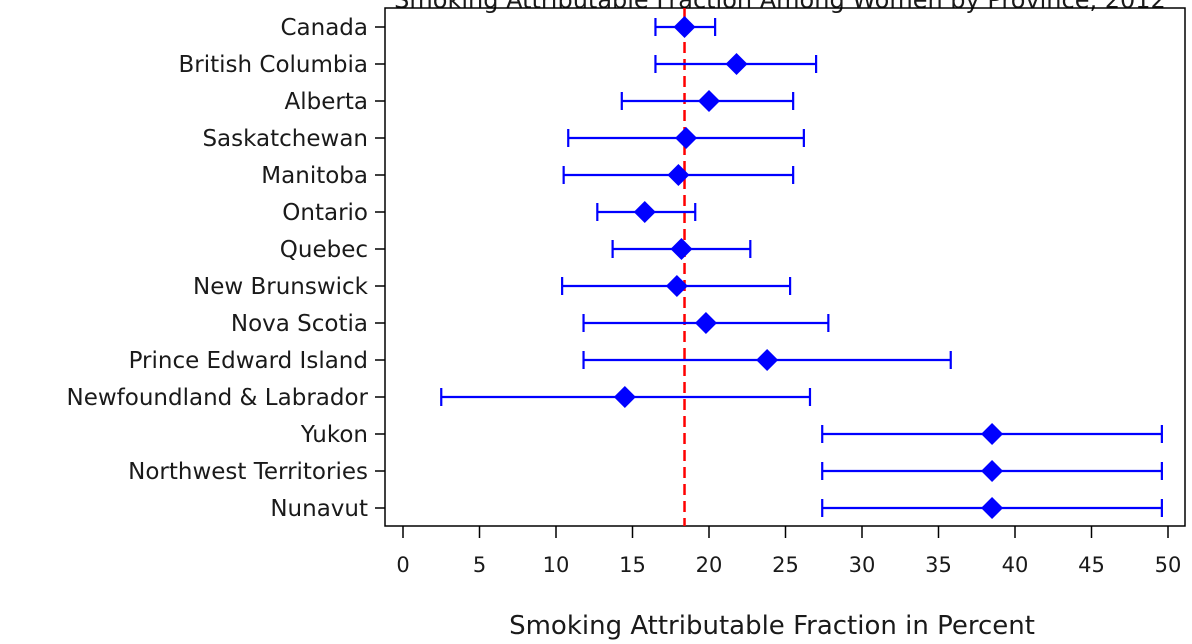  Describe the element at coordinates (248, 361) in the screenshot. I see `y-tick-label: Prince Edward Island` at that location.